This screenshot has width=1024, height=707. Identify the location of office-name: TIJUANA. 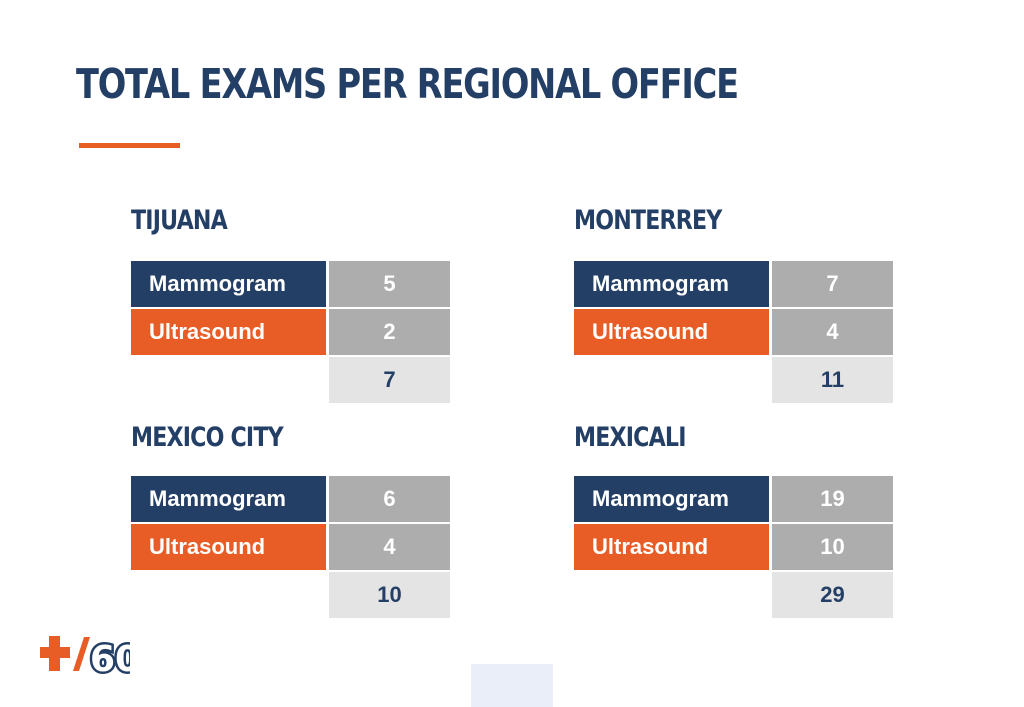
(179, 220).